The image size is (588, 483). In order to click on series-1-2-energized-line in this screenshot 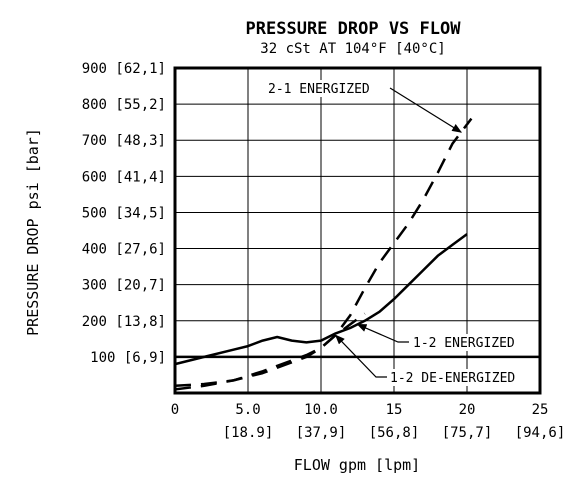, I will do `click(321, 299)`.